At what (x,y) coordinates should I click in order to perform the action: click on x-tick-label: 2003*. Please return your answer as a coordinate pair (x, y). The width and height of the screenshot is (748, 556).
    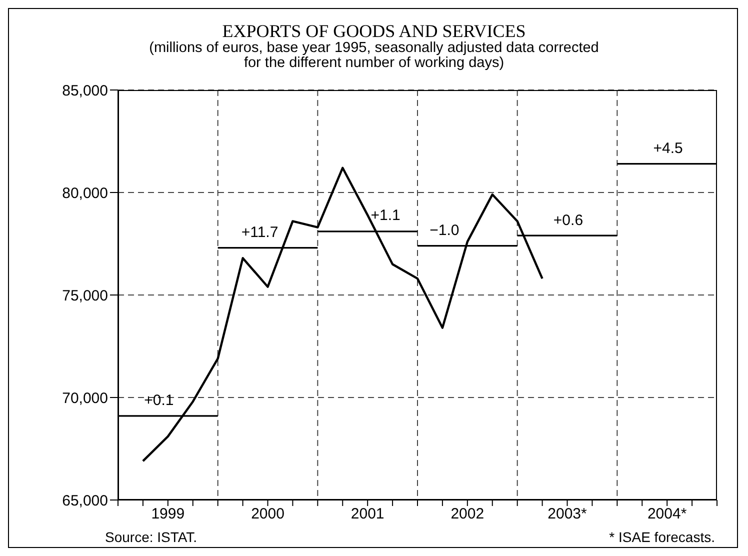
    Looking at the image, I should click on (568, 514).